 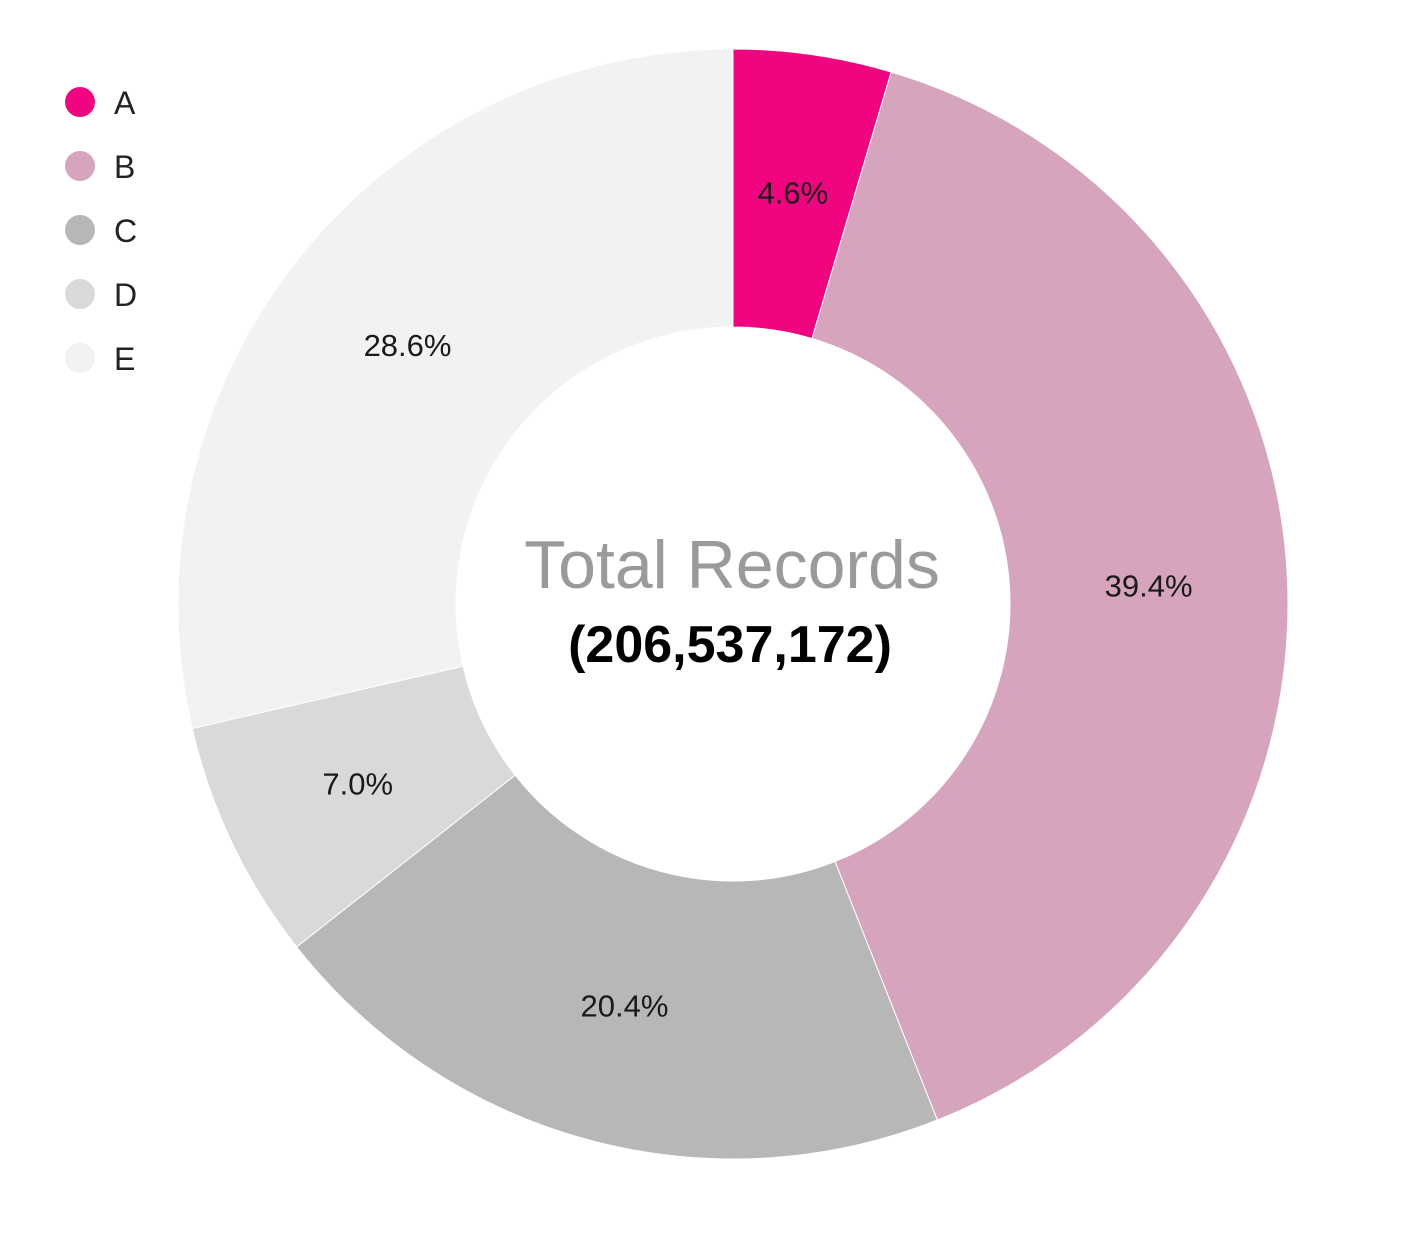 I want to click on center-label: Total Records (206,537,172), so click(x=732, y=600).